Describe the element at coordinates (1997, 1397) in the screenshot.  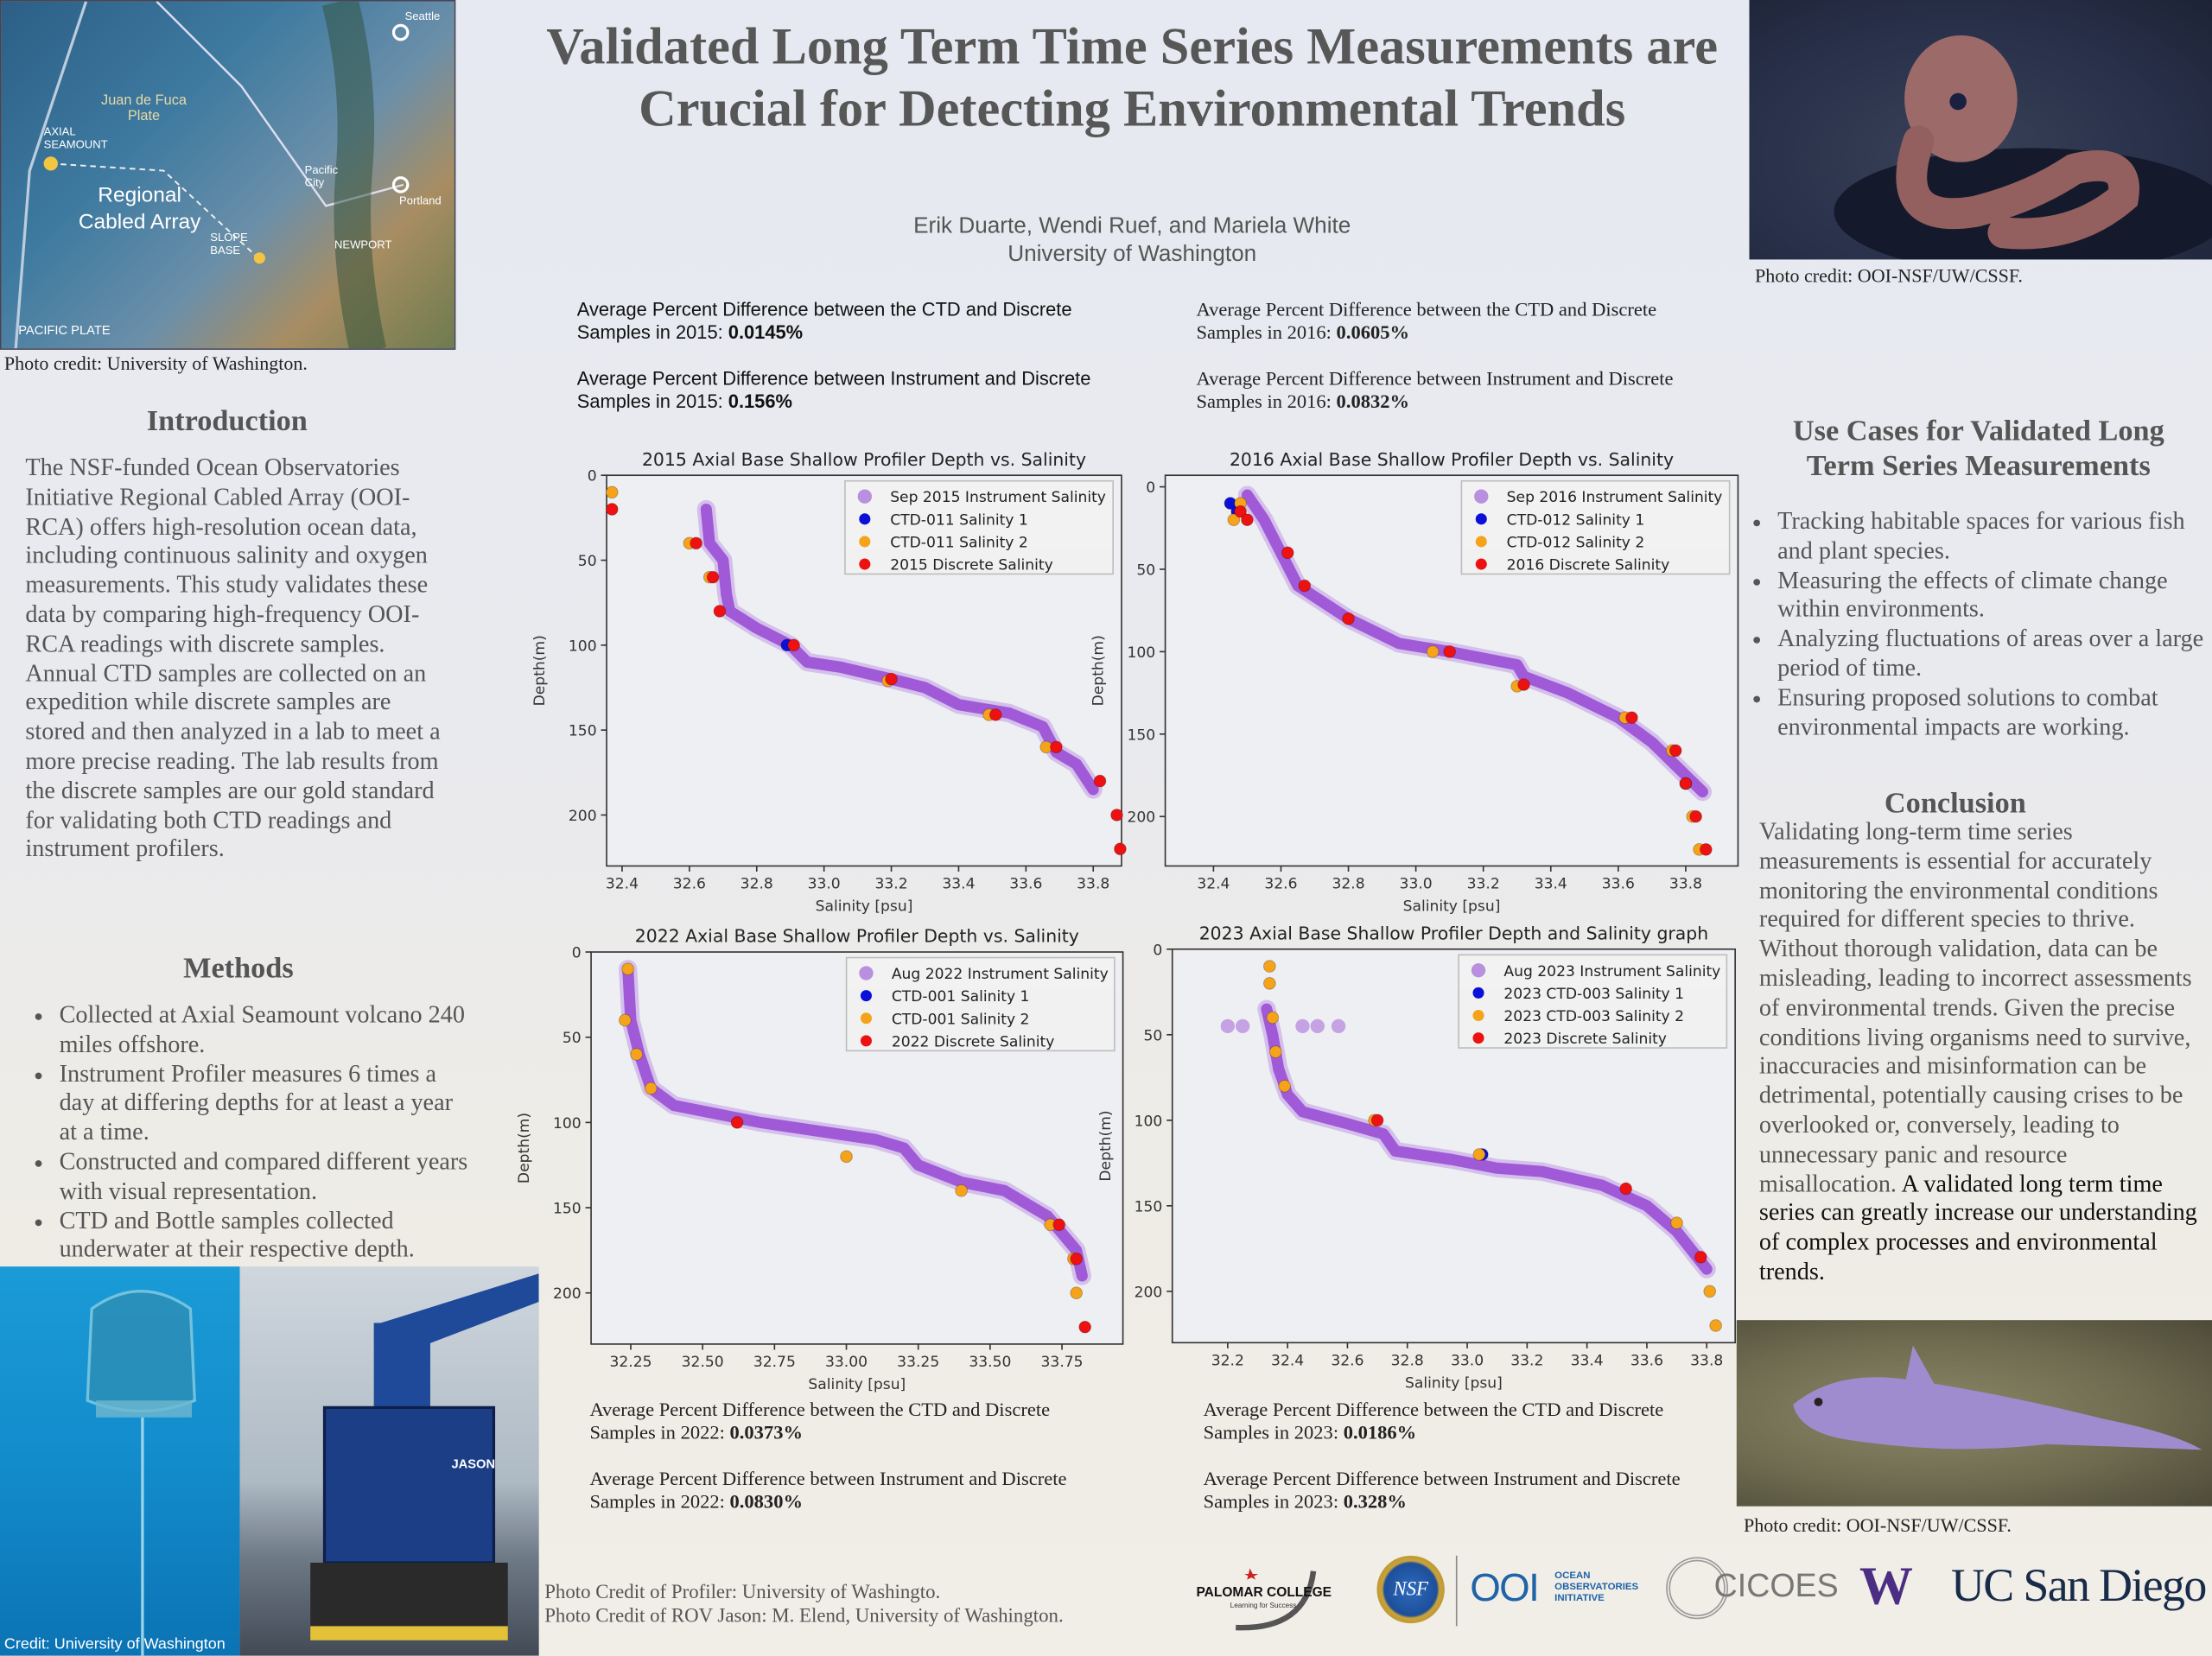
I see `fish-shape` at that location.